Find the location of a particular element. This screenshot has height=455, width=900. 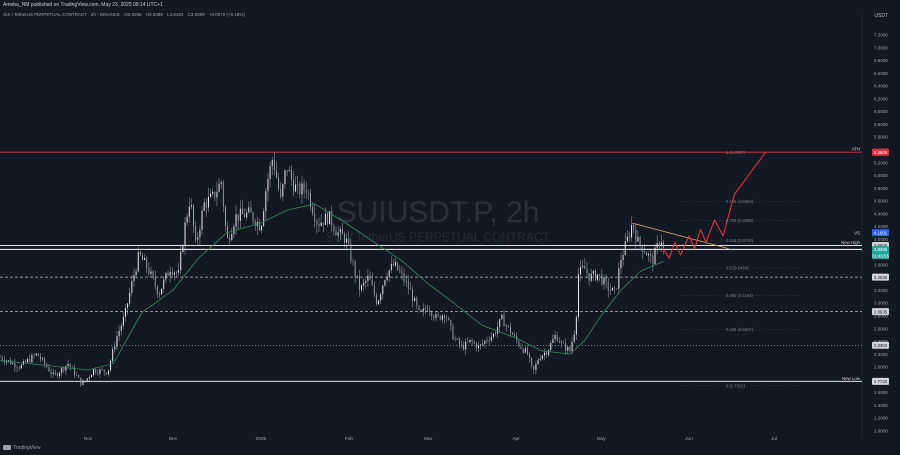

footer: TradingView is located at coordinates (22, 448).